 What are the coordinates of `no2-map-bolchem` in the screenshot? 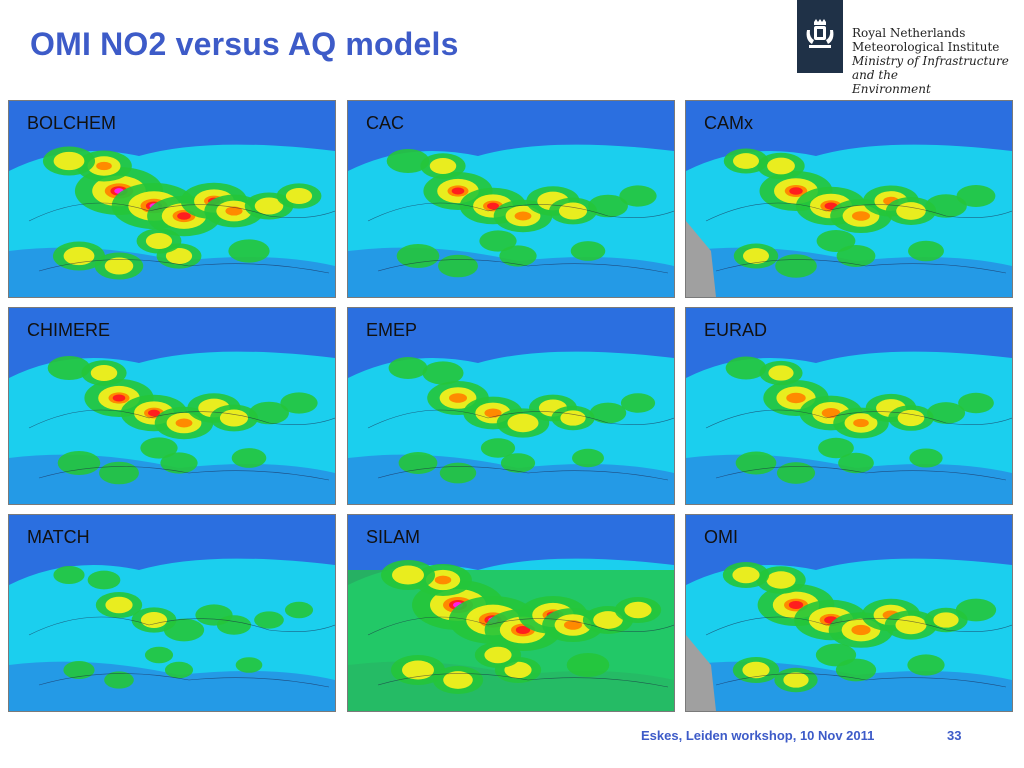 It's located at (172, 199).